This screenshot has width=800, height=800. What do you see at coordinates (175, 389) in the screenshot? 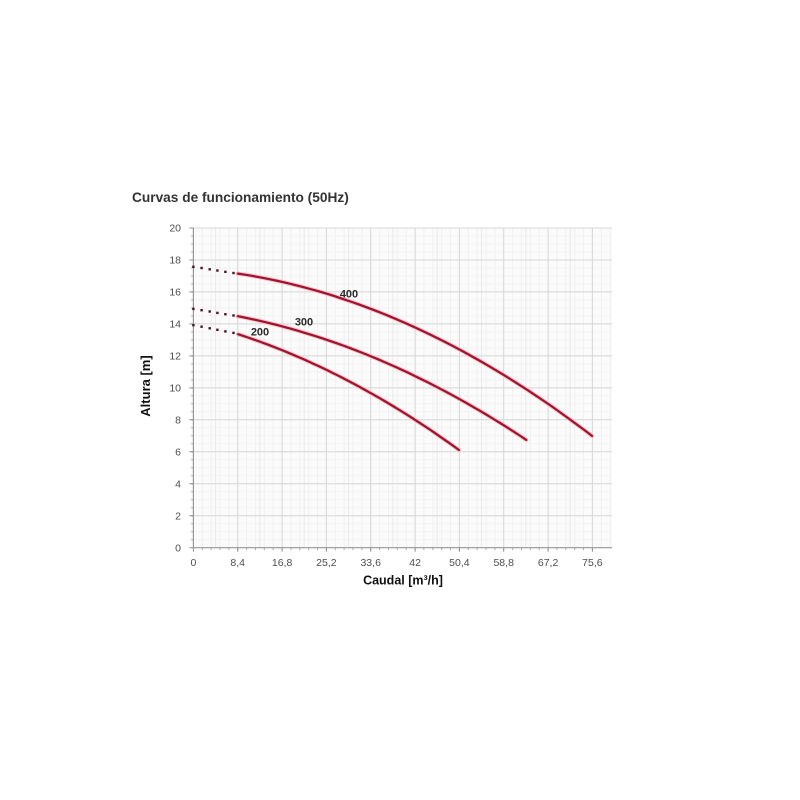
I see `svg-text: 10` at bounding box center [175, 389].